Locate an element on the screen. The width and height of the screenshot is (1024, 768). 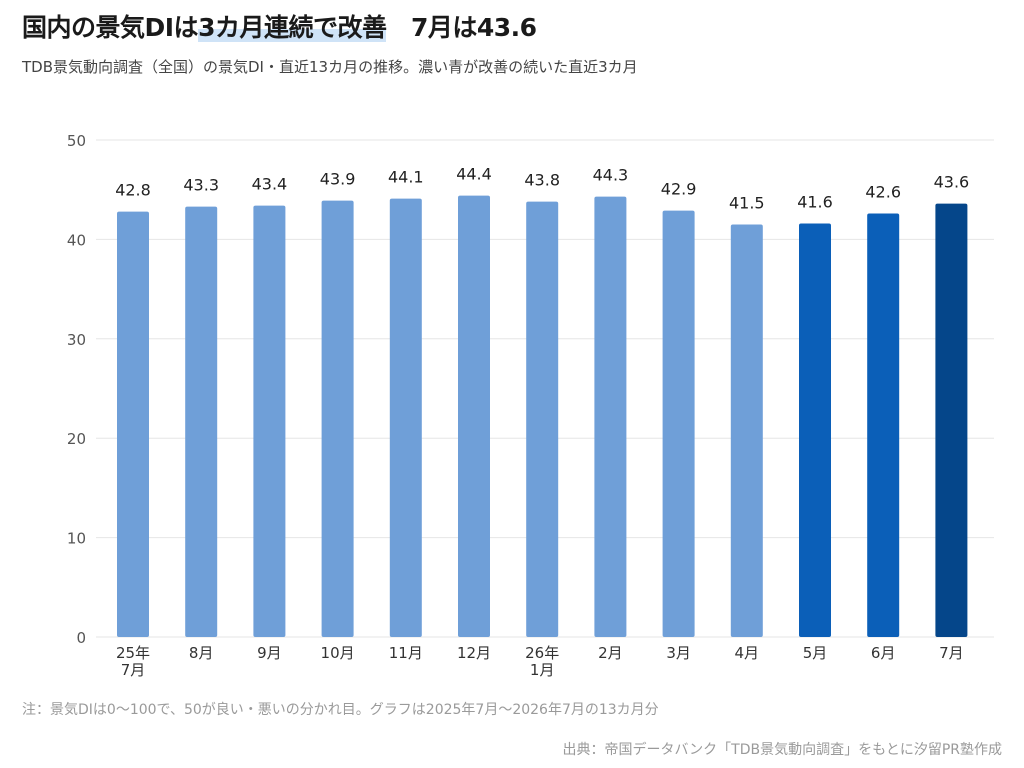
title-post: 7月は43.6 is located at coordinates (461, 27).